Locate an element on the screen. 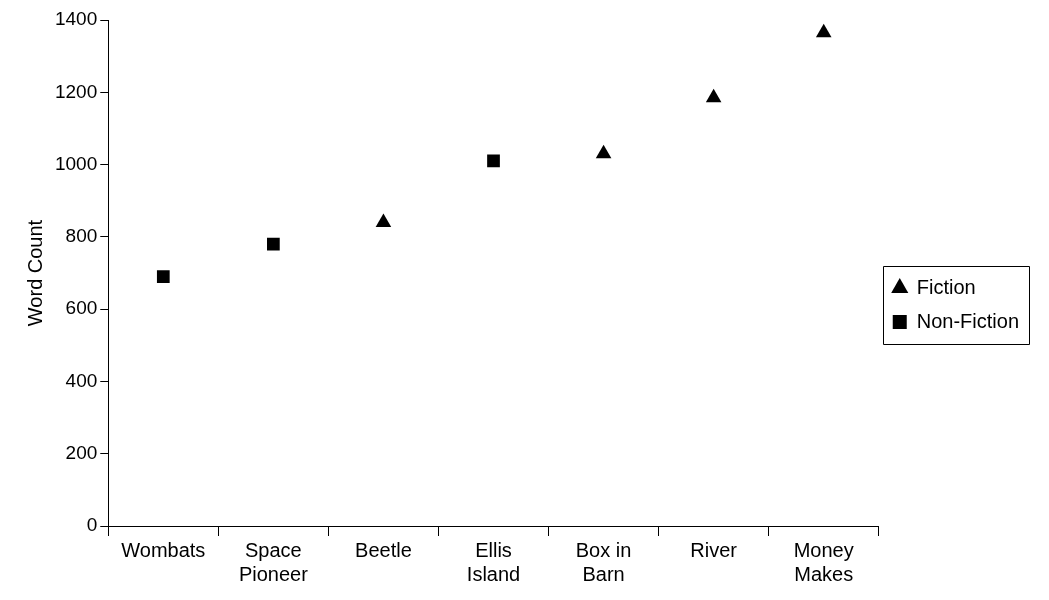  x-tick-label: Wombats is located at coordinates (163, 549).